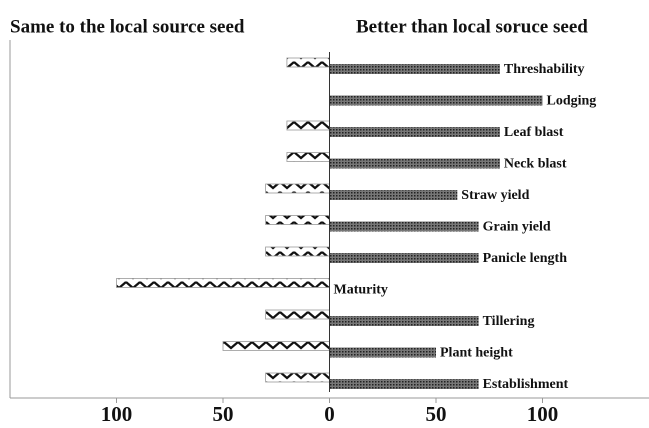 The image size is (649, 428). I want to click on category-label: Maturity, so click(361, 290).